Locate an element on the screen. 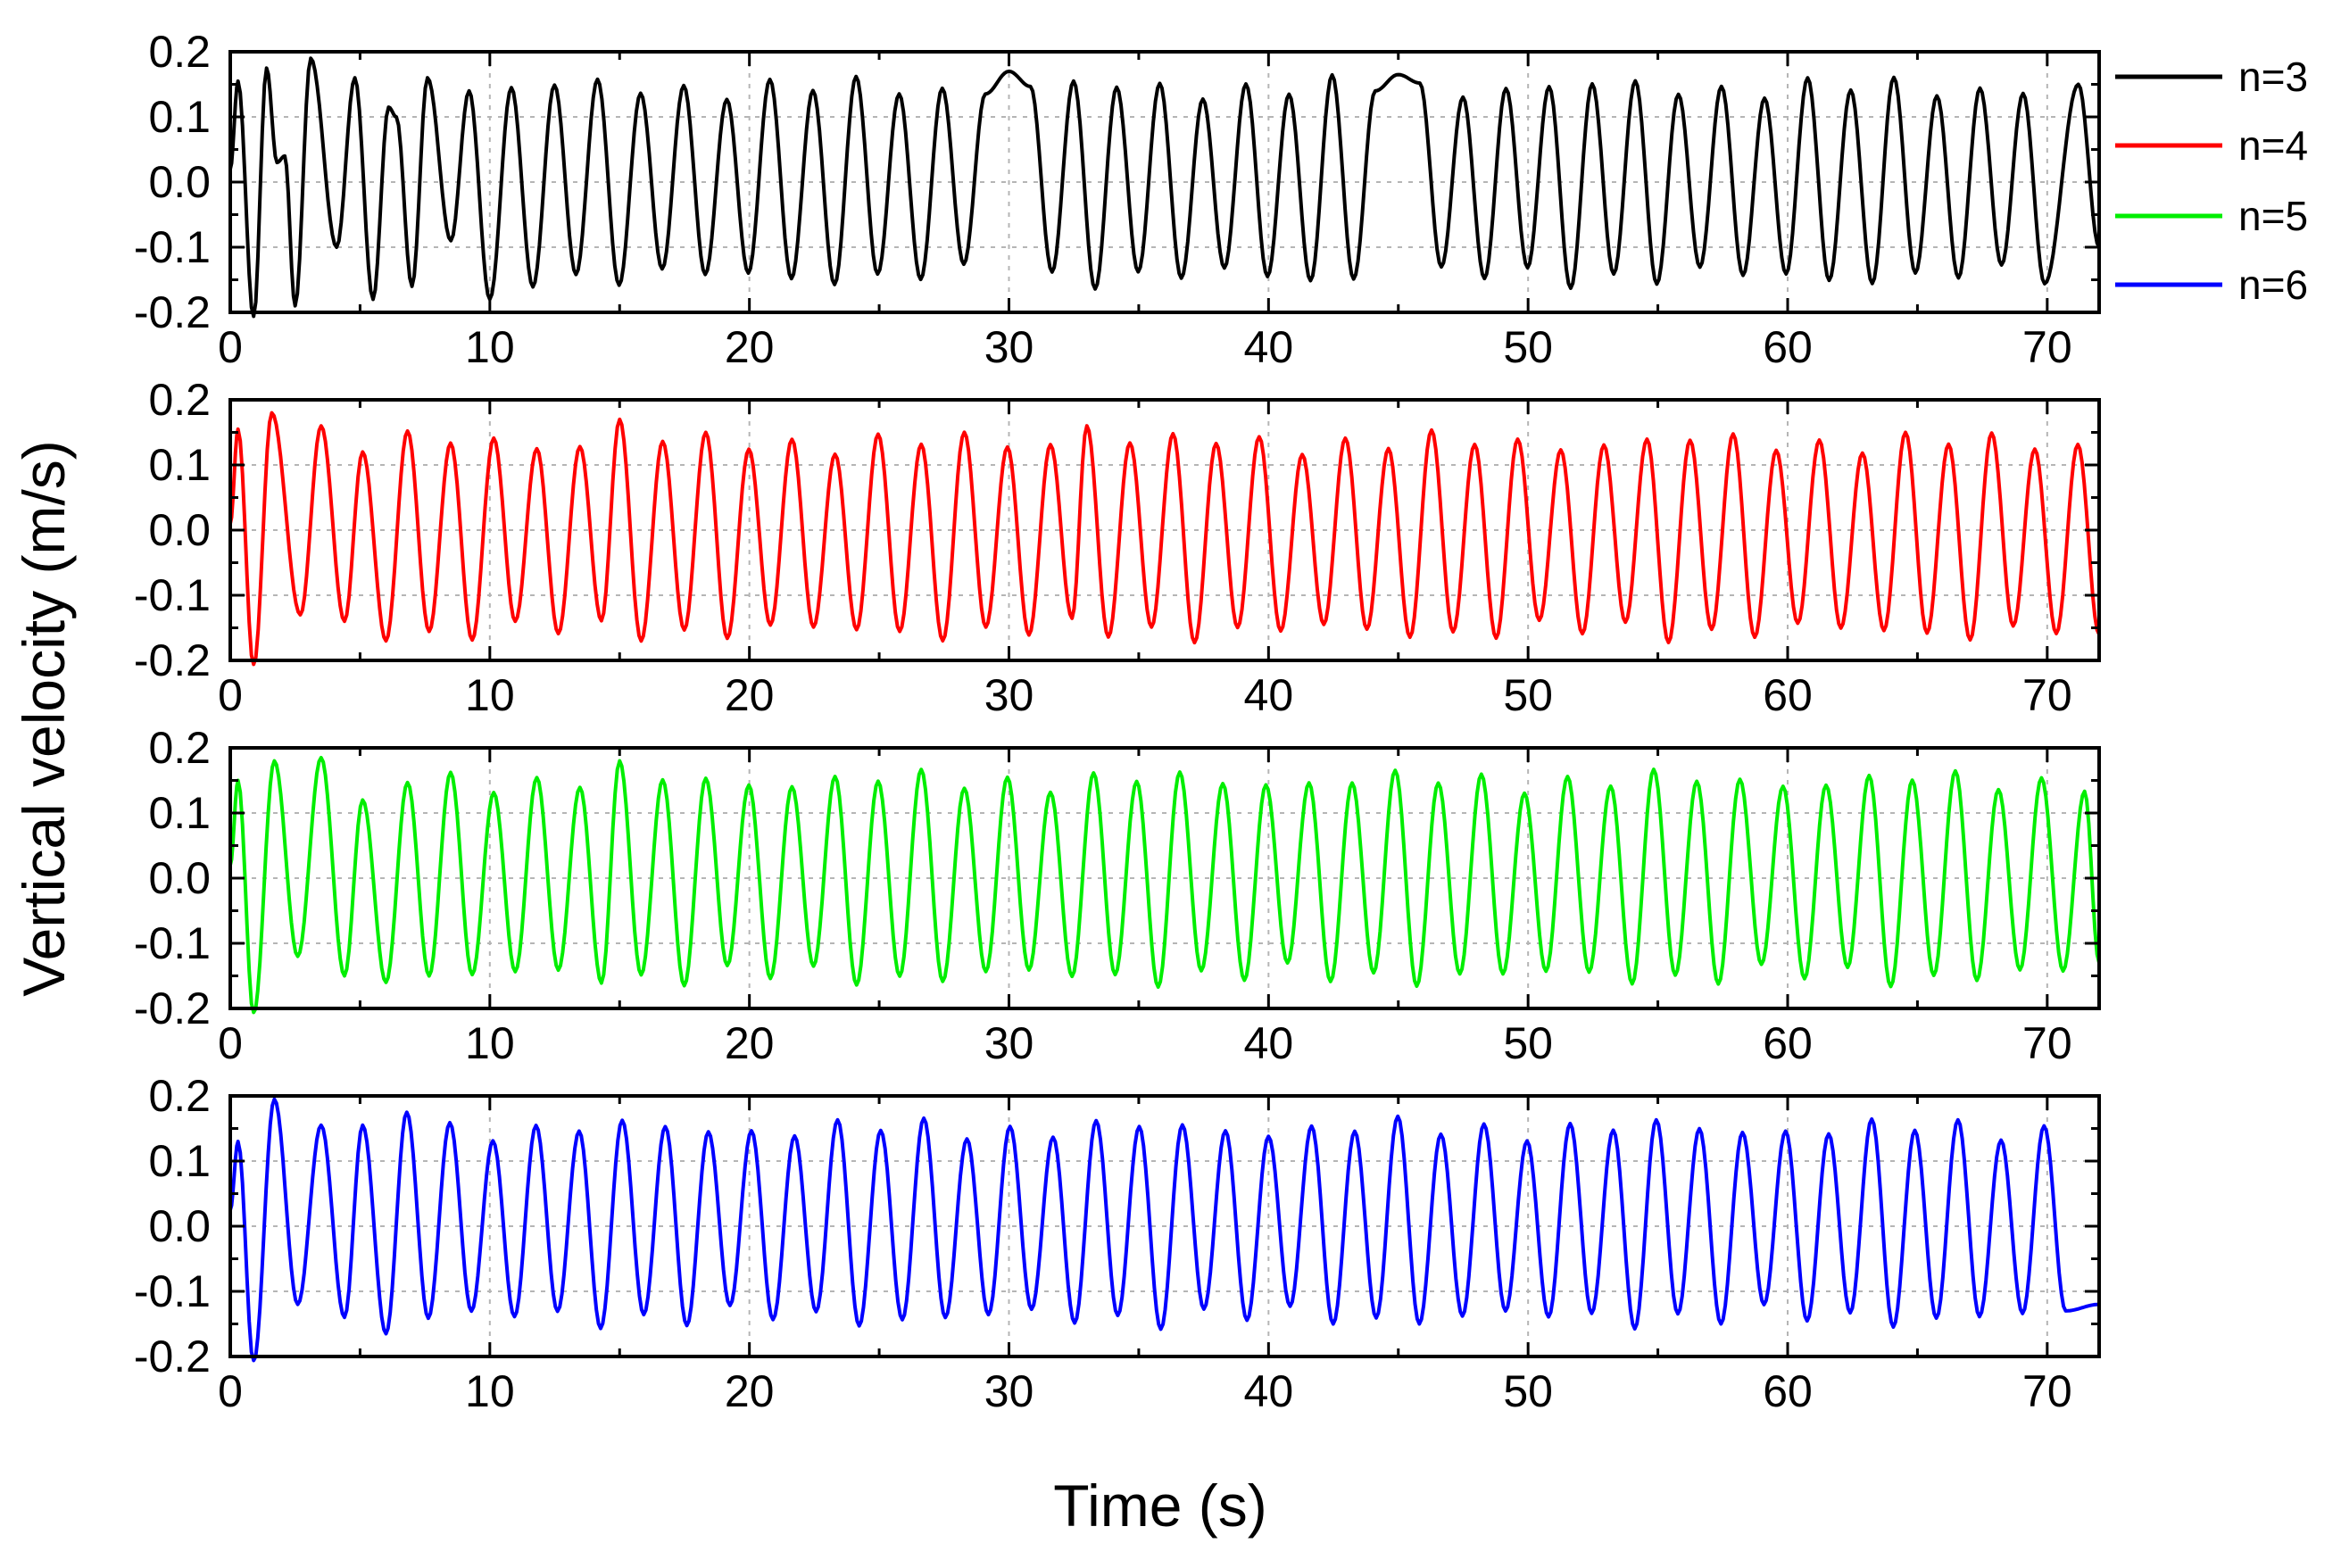 This screenshot has width=2341, height=1568. legend-label-n3: n=3 is located at coordinates (2273, 77).